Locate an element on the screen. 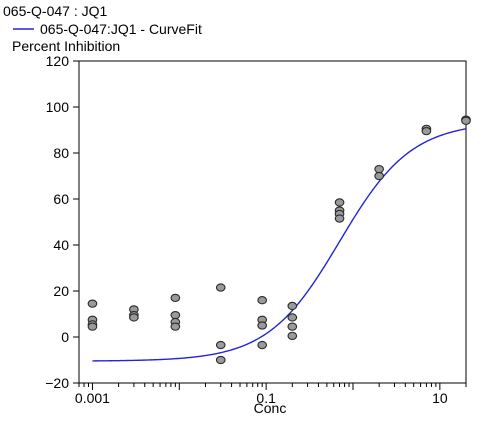 This screenshot has width=500, height=421. y-tick-label: 0 is located at coordinates (65, 337).